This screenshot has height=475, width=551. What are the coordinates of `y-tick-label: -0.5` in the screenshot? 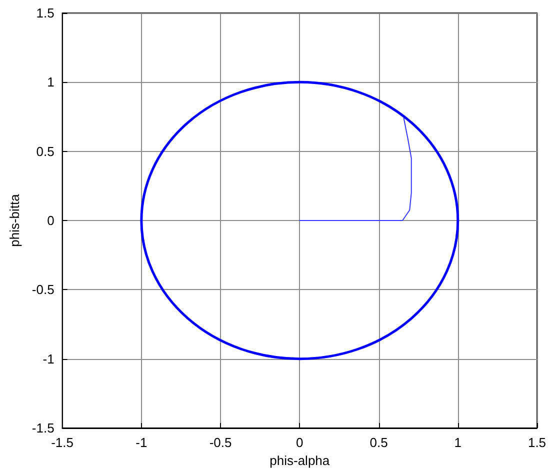 It's located at (43, 290).